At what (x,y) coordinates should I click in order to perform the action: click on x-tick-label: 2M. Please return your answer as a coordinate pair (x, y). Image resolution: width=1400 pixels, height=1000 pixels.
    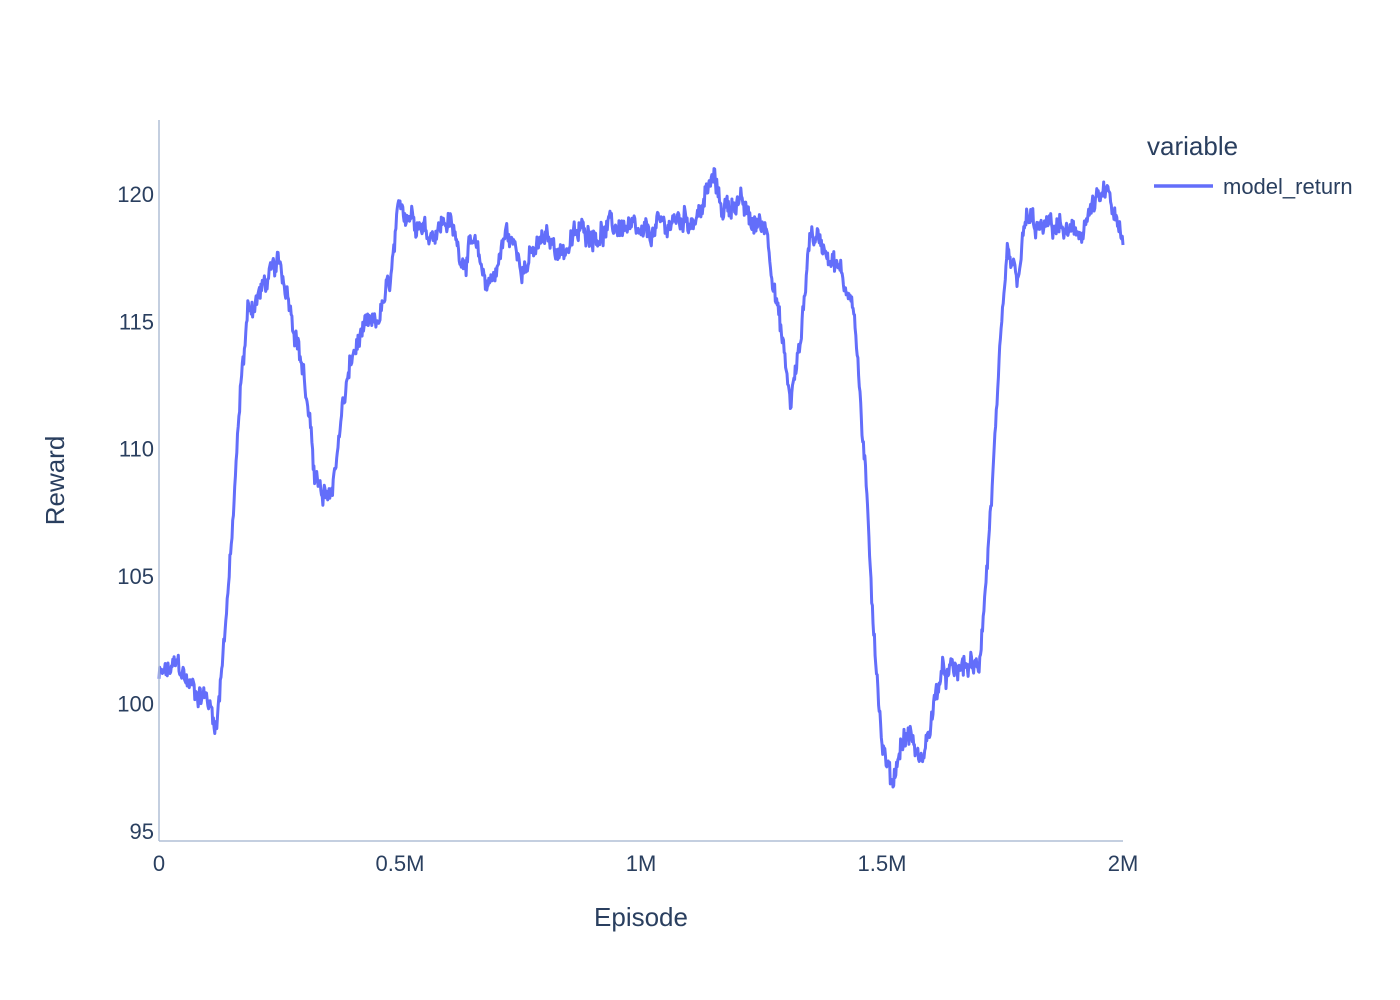
    Looking at the image, I should click on (1123, 863).